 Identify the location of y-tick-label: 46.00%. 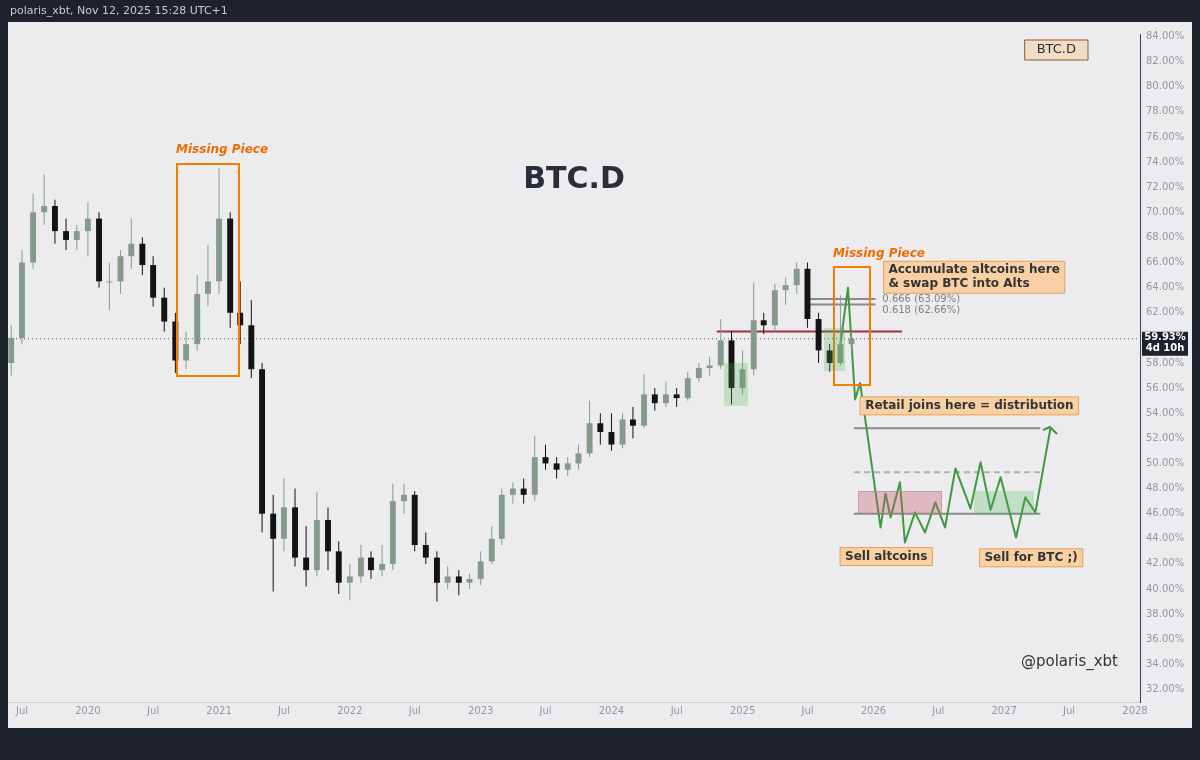
(1165, 513).